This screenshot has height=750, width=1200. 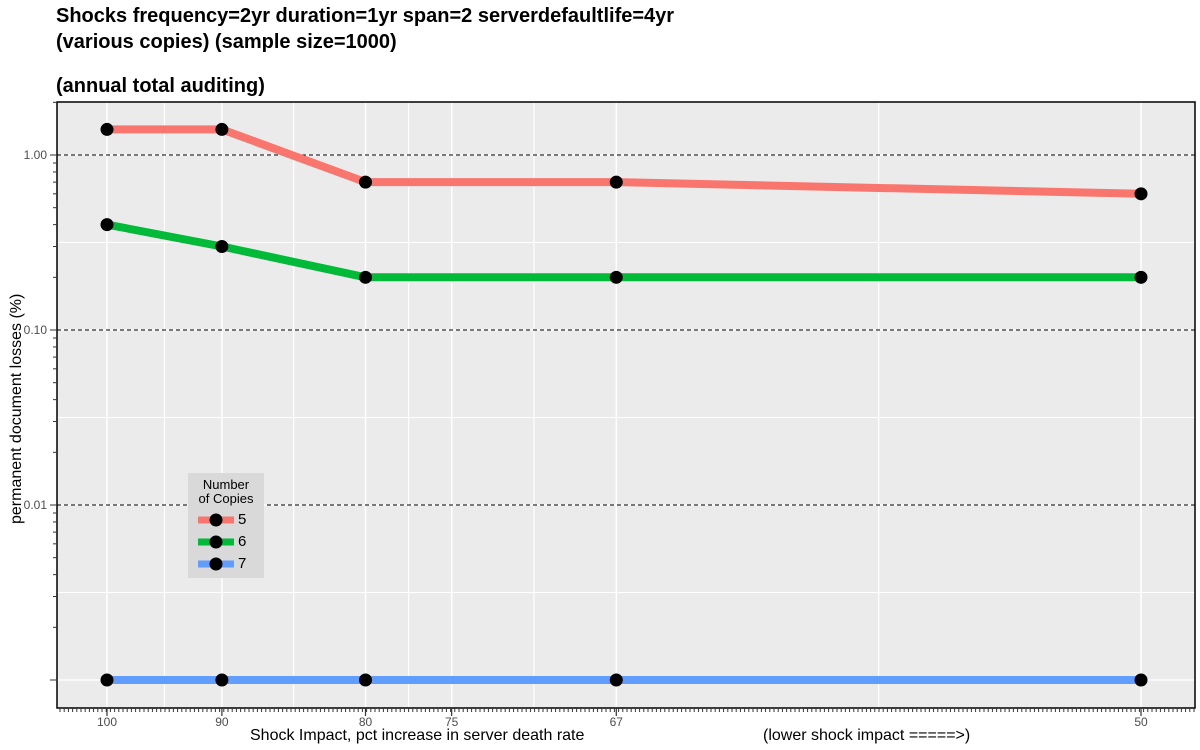 What do you see at coordinates (36, 330) in the screenshot?
I see `y-tick-label: 0.10` at bounding box center [36, 330].